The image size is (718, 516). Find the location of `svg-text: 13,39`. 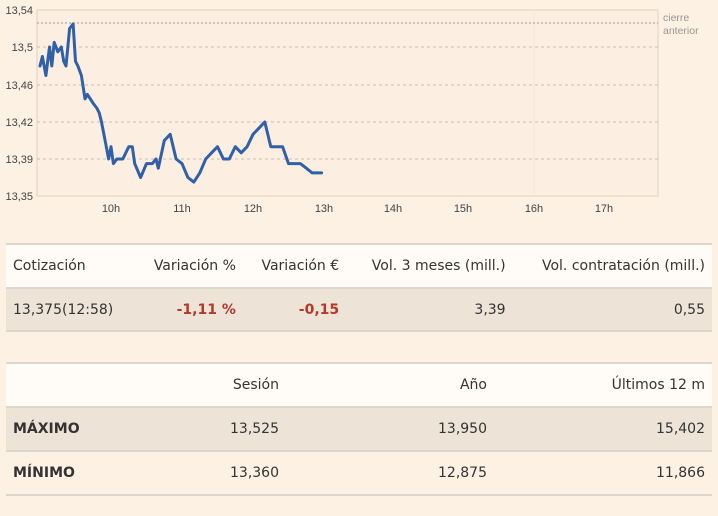

svg-text: 13,39 is located at coordinates (19, 160).